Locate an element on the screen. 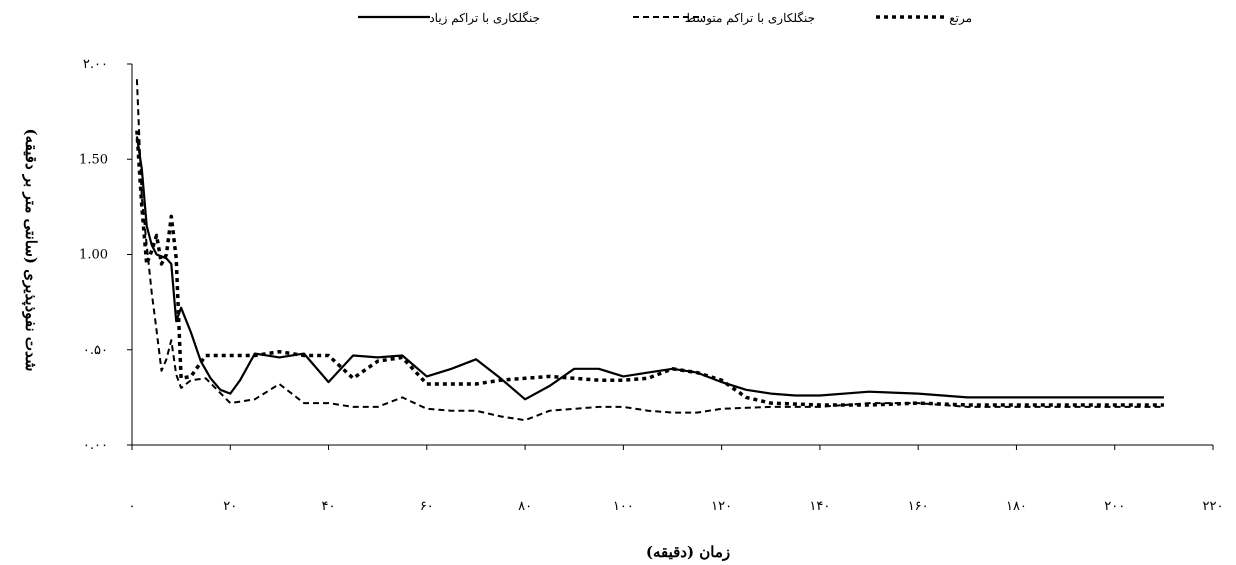 The height and width of the screenshot is (565, 1236). x-axis-title: زمان (دقیقه) is located at coordinates (688, 552).